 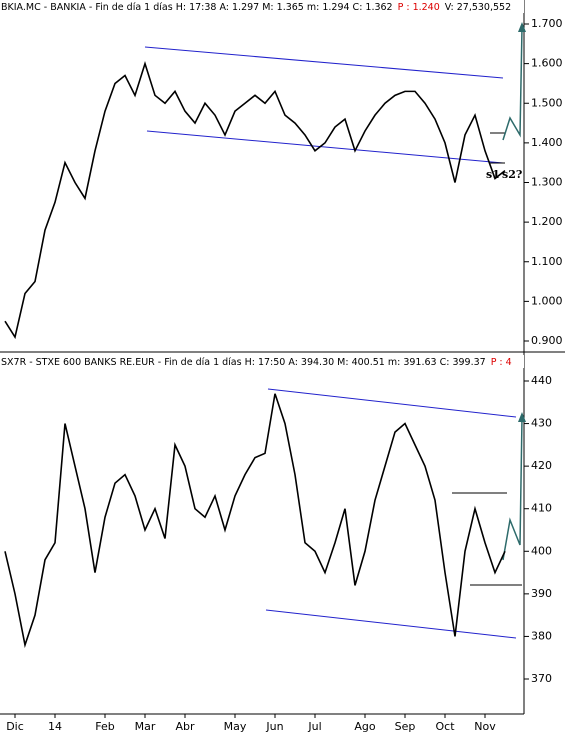 What do you see at coordinates (274, 726) in the screenshot?
I see `x-tick-label: Jun` at bounding box center [274, 726].